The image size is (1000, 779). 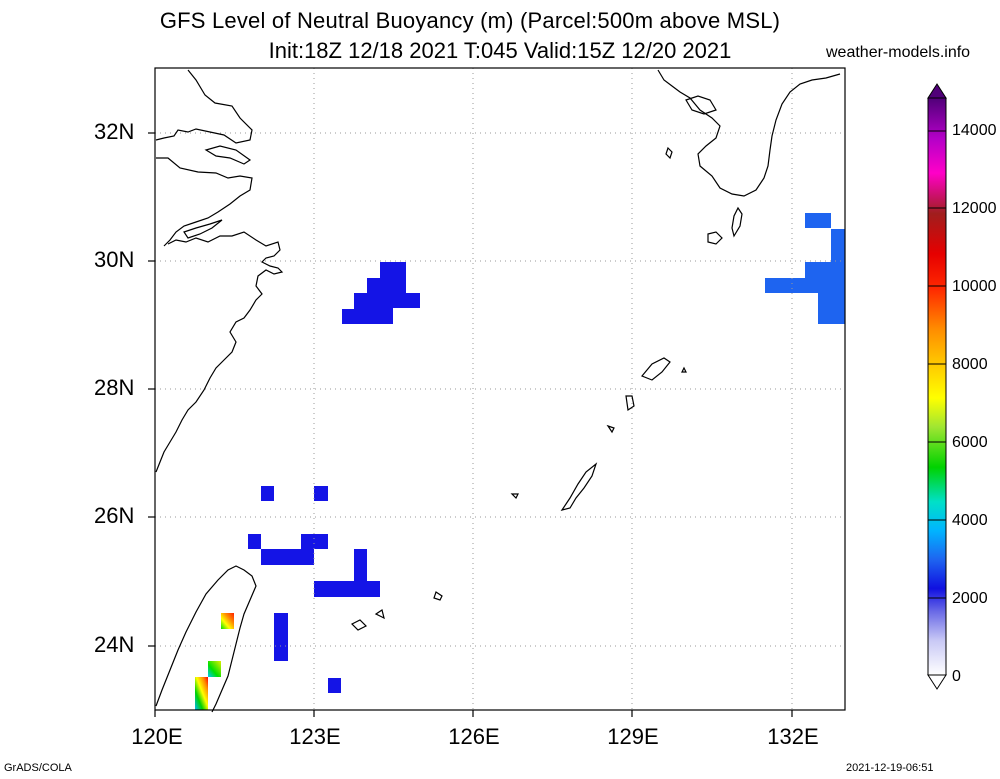 I want to click on lon-tick-129e: 129E, so click(x=633, y=736).